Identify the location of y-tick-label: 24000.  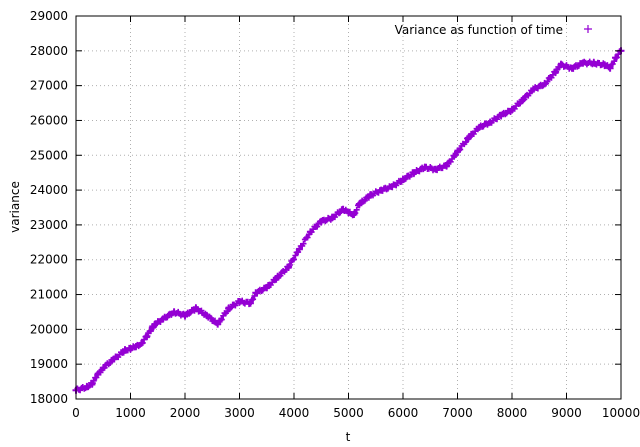
(49, 190).